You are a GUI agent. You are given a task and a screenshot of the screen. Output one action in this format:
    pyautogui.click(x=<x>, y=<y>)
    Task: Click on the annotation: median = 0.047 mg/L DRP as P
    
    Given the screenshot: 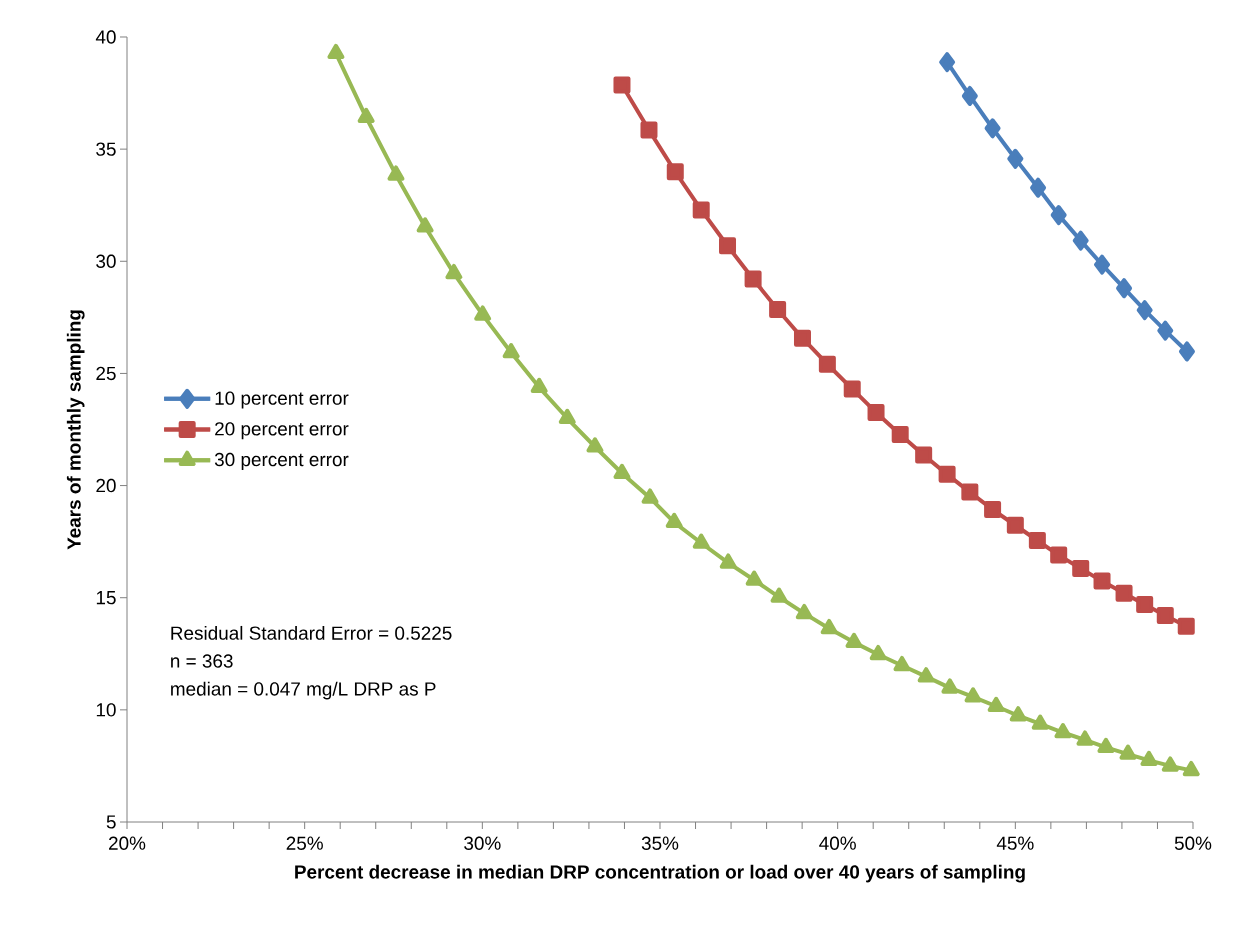 What is the action you would take?
    pyautogui.click(x=303, y=690)
    